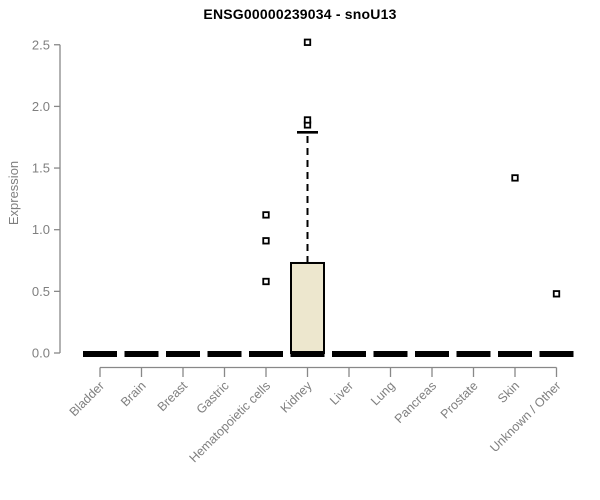  I want to click on y-tick-label: 0.0, so click(41, 353).